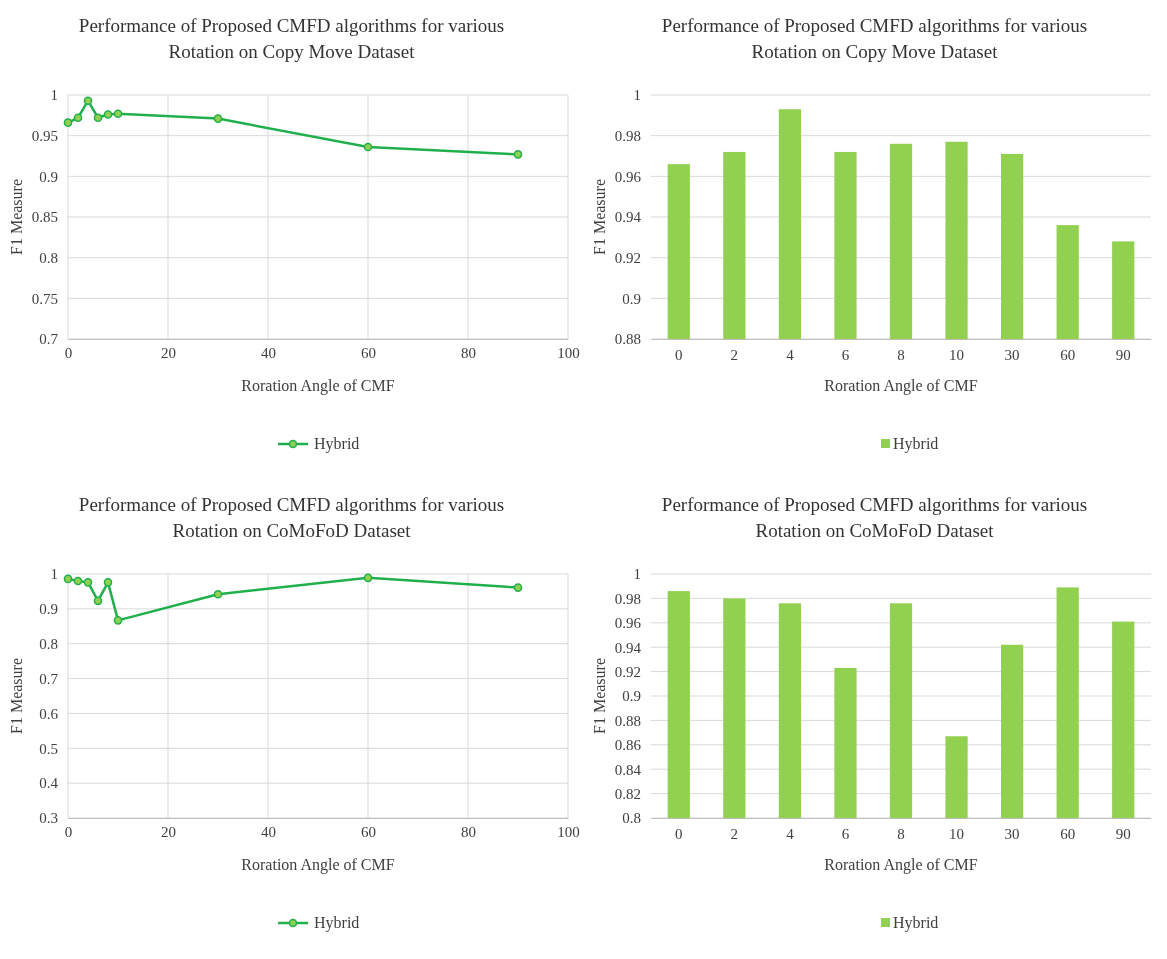 The image size is (1167, 959). Describe the element at coordinates (44, 217) in the screenshot. I see `y-tick-label: 0.85` at that location.